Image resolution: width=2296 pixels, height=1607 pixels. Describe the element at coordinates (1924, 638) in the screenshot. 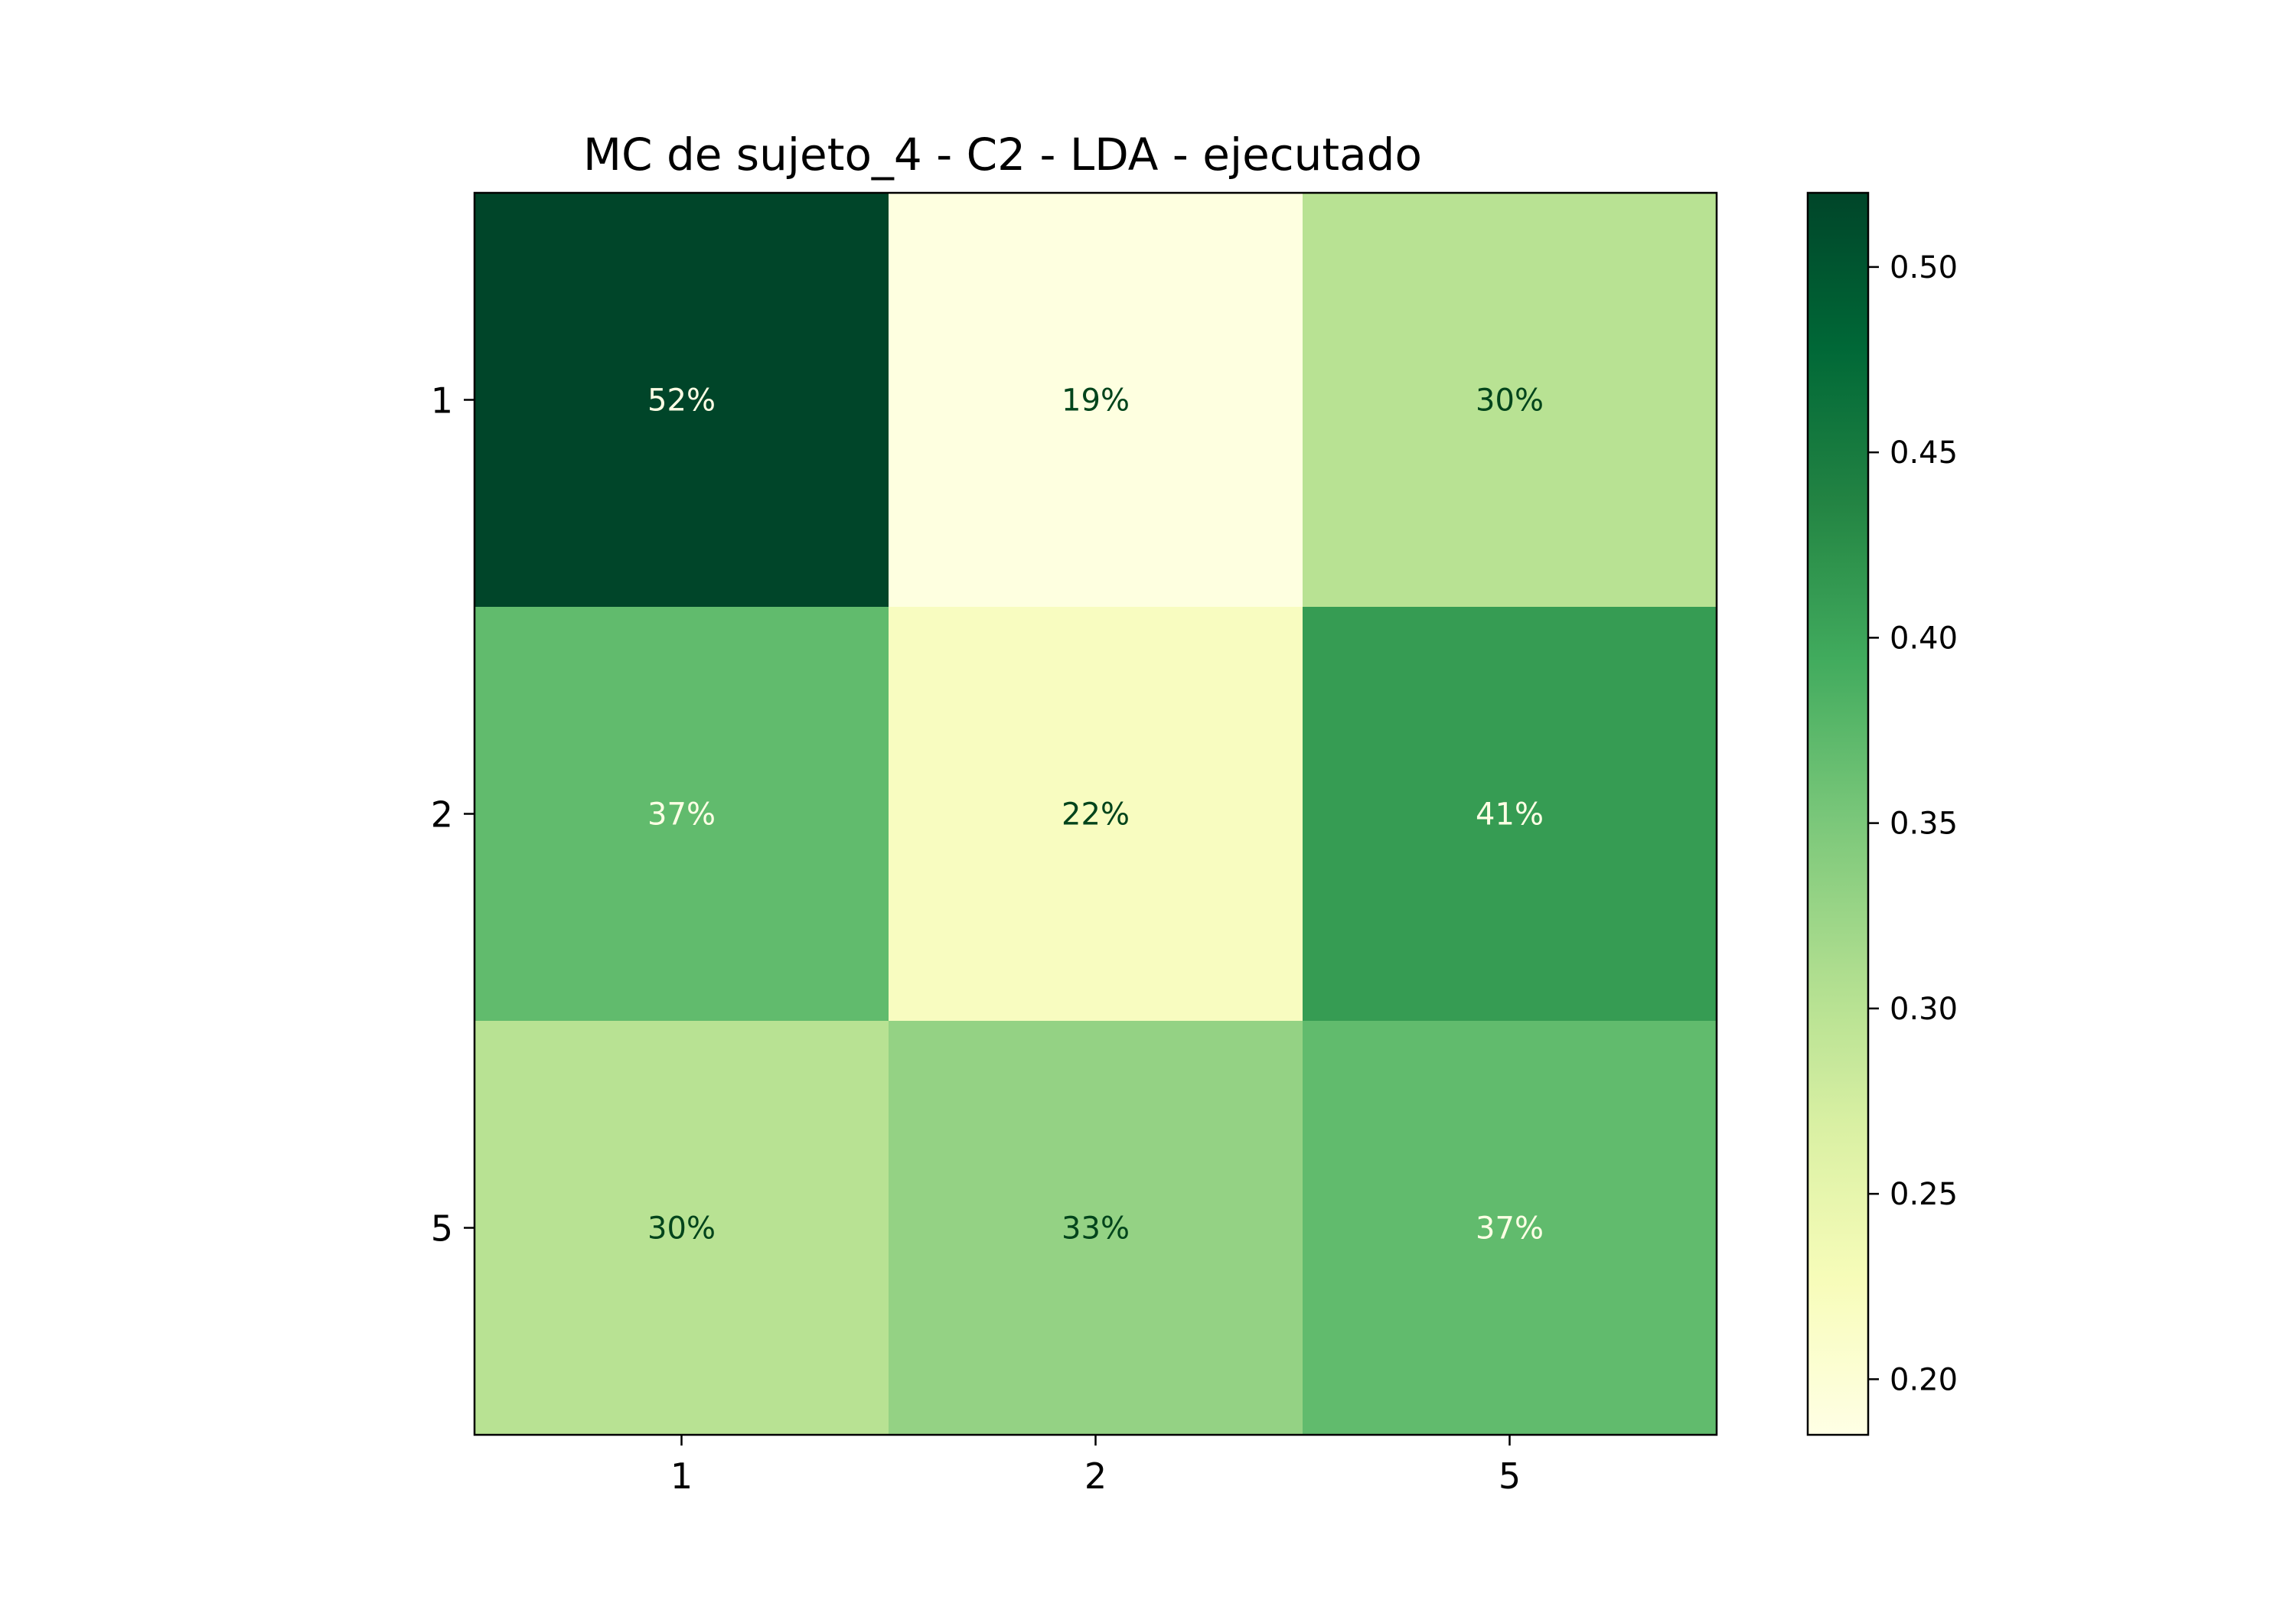

I see `colorbar-tick-label: 0.40` at that location.